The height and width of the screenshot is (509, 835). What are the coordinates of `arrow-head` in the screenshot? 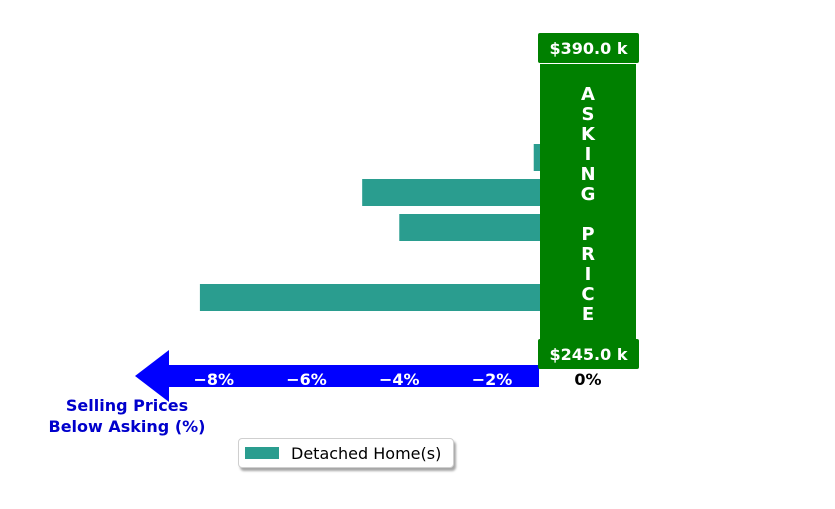 It's located at (152, 376).